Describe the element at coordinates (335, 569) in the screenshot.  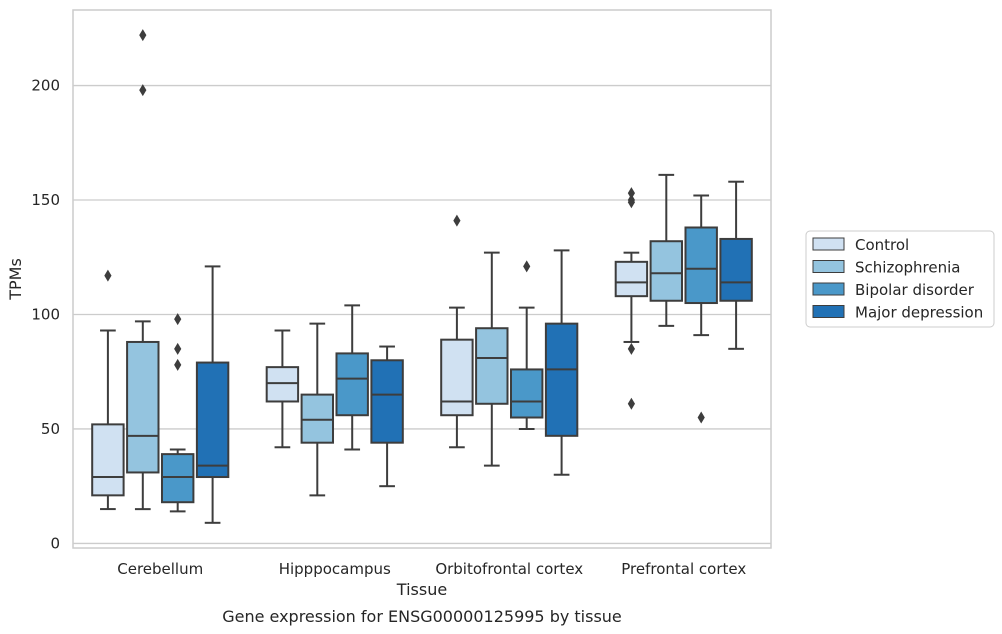
I see `x-tick-label: Hipppocampus` at that location.